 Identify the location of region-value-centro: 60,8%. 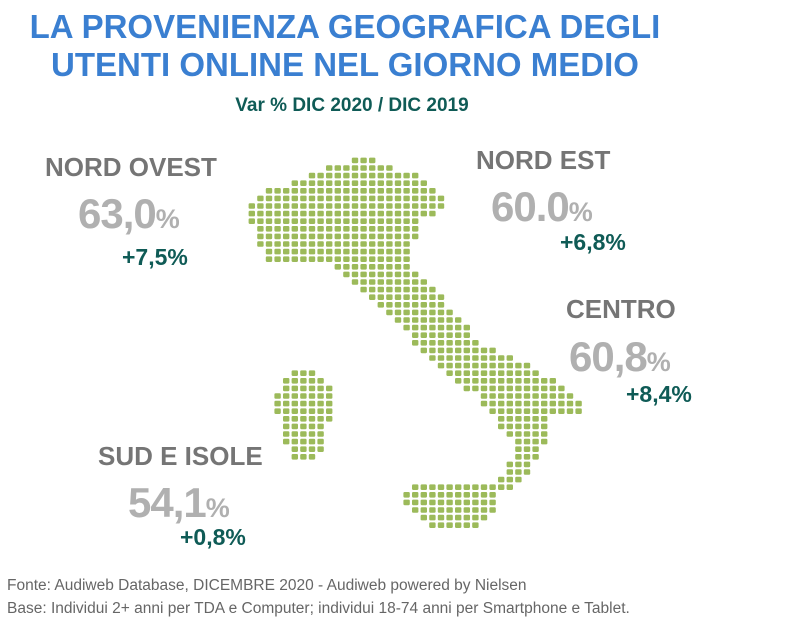
(620, 357).